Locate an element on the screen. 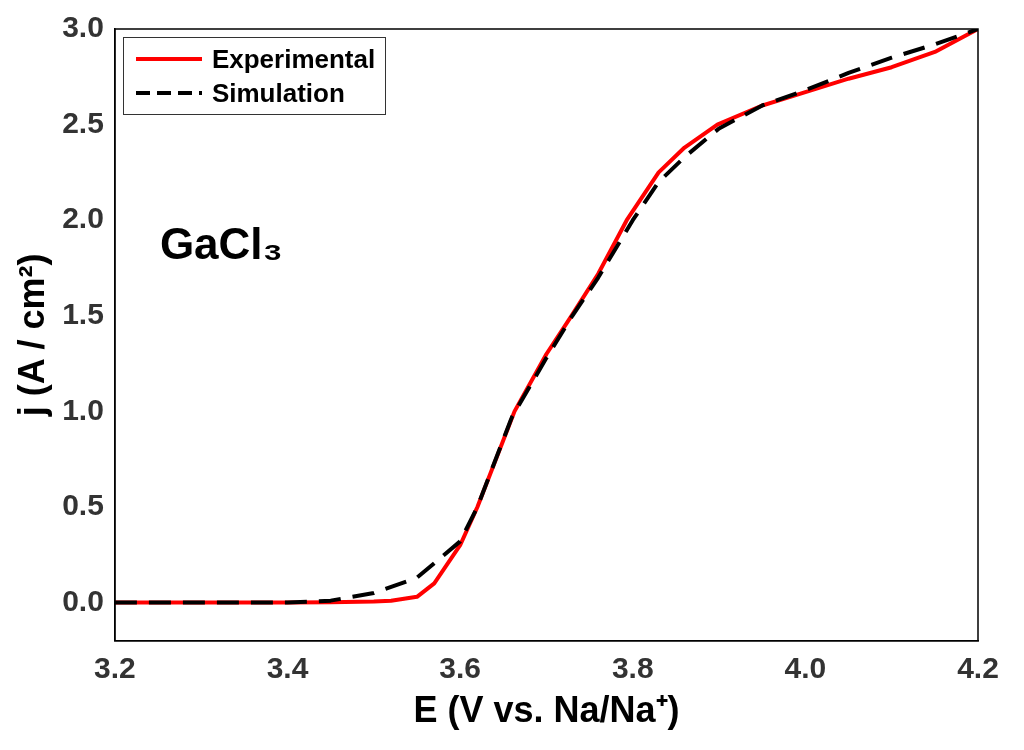 The image size is (1024, 750). y-tick-label: 1.0 is located at coordinates (83, 409).